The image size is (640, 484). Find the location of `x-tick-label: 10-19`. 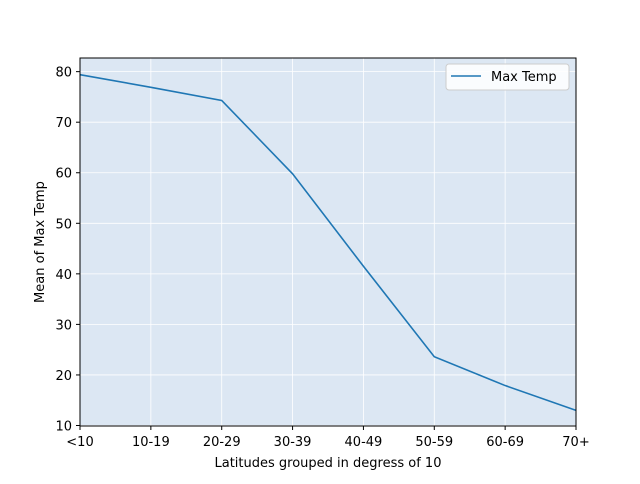

x-tick-label: 10-19 is located at coordinates (151, 442).